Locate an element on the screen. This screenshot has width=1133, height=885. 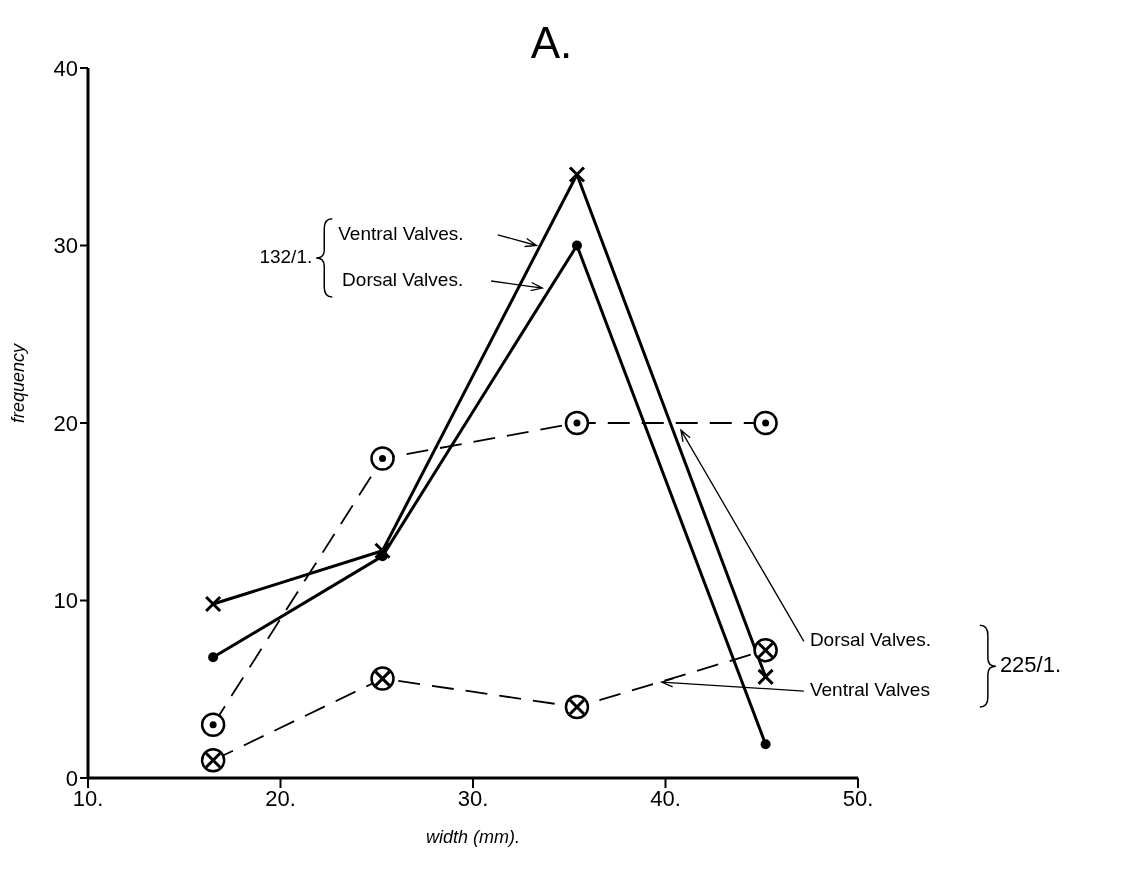
x-tick-label: 20. is located at coordinates (280, 798).